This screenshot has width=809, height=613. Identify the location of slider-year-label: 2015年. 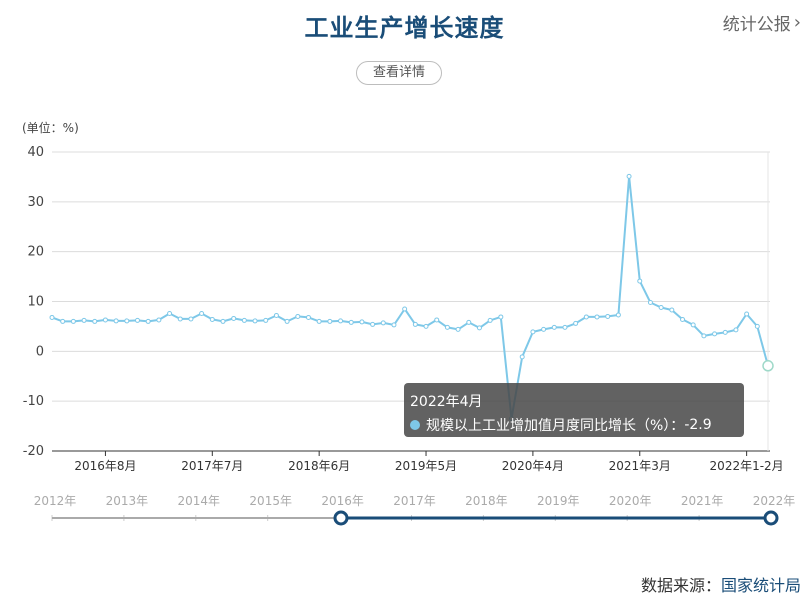
(270, 501).